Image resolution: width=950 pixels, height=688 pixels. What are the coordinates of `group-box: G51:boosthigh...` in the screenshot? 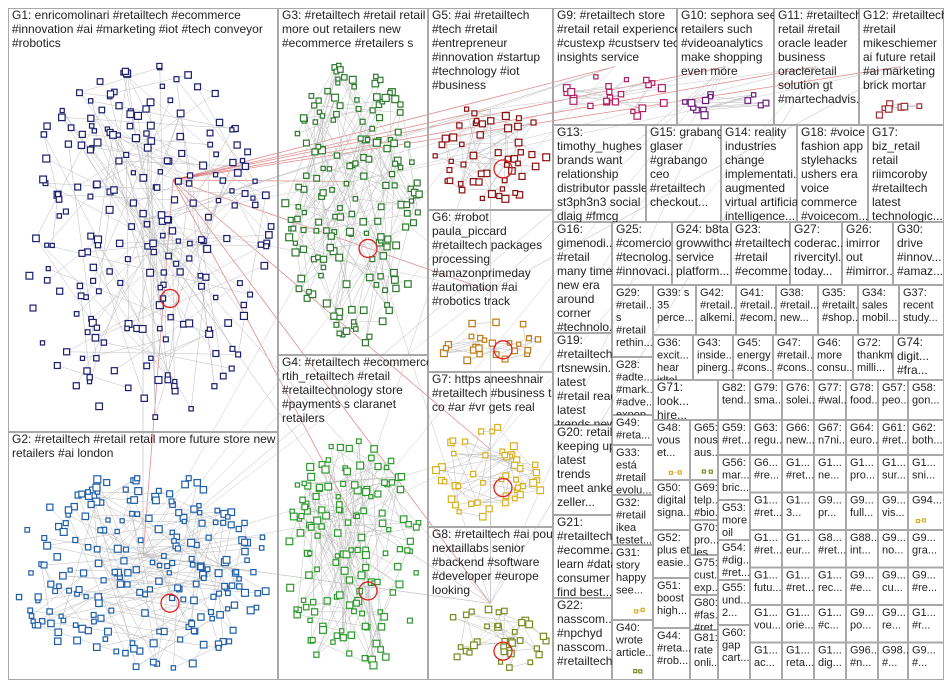 It's located at (671, 603).